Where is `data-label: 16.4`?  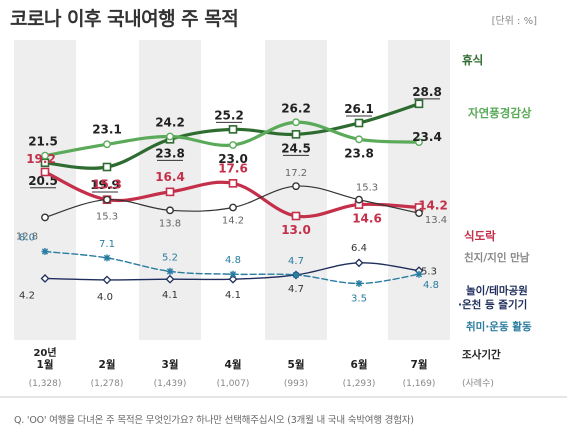 data-label: 16.4 is located at coordinates (170, 177).